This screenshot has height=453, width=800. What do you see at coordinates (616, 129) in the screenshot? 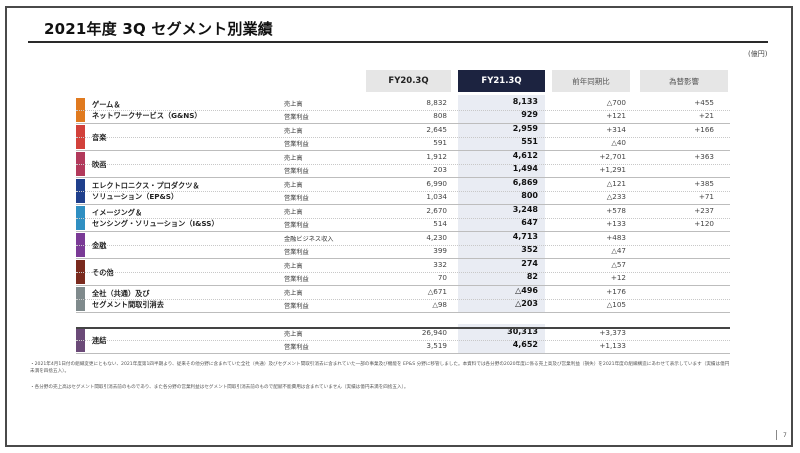
I see `value-yoy: +314` at bounding box center [616, 129].